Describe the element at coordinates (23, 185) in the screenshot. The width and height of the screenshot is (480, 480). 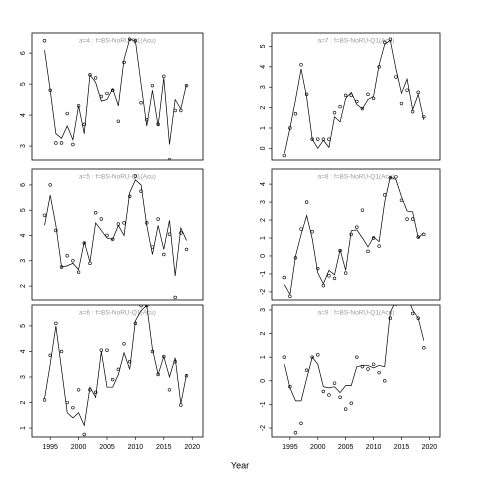
I see `y-tick-label: 6` at that location.